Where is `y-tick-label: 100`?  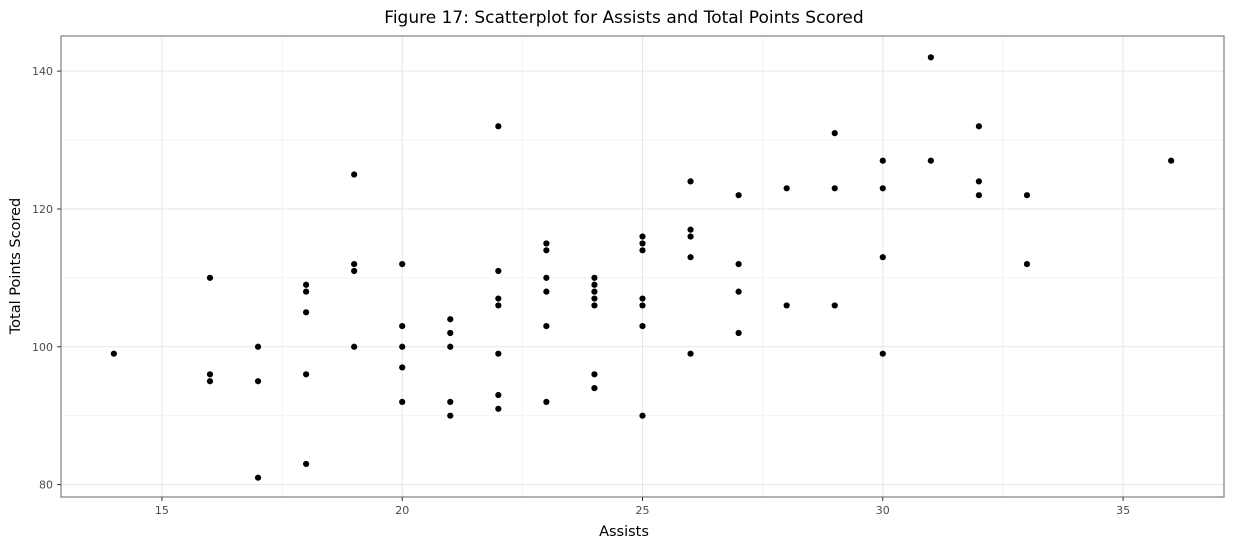
y-tick-label: 100 is located at coordinates (42, 347).